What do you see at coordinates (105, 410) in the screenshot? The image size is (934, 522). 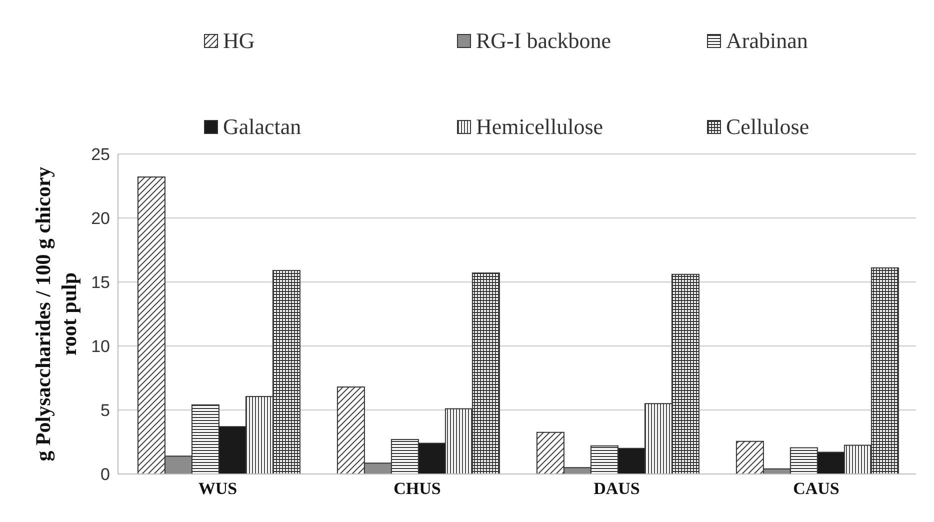 I see `y-tick-label: 5` at bounding box center [105, 410].